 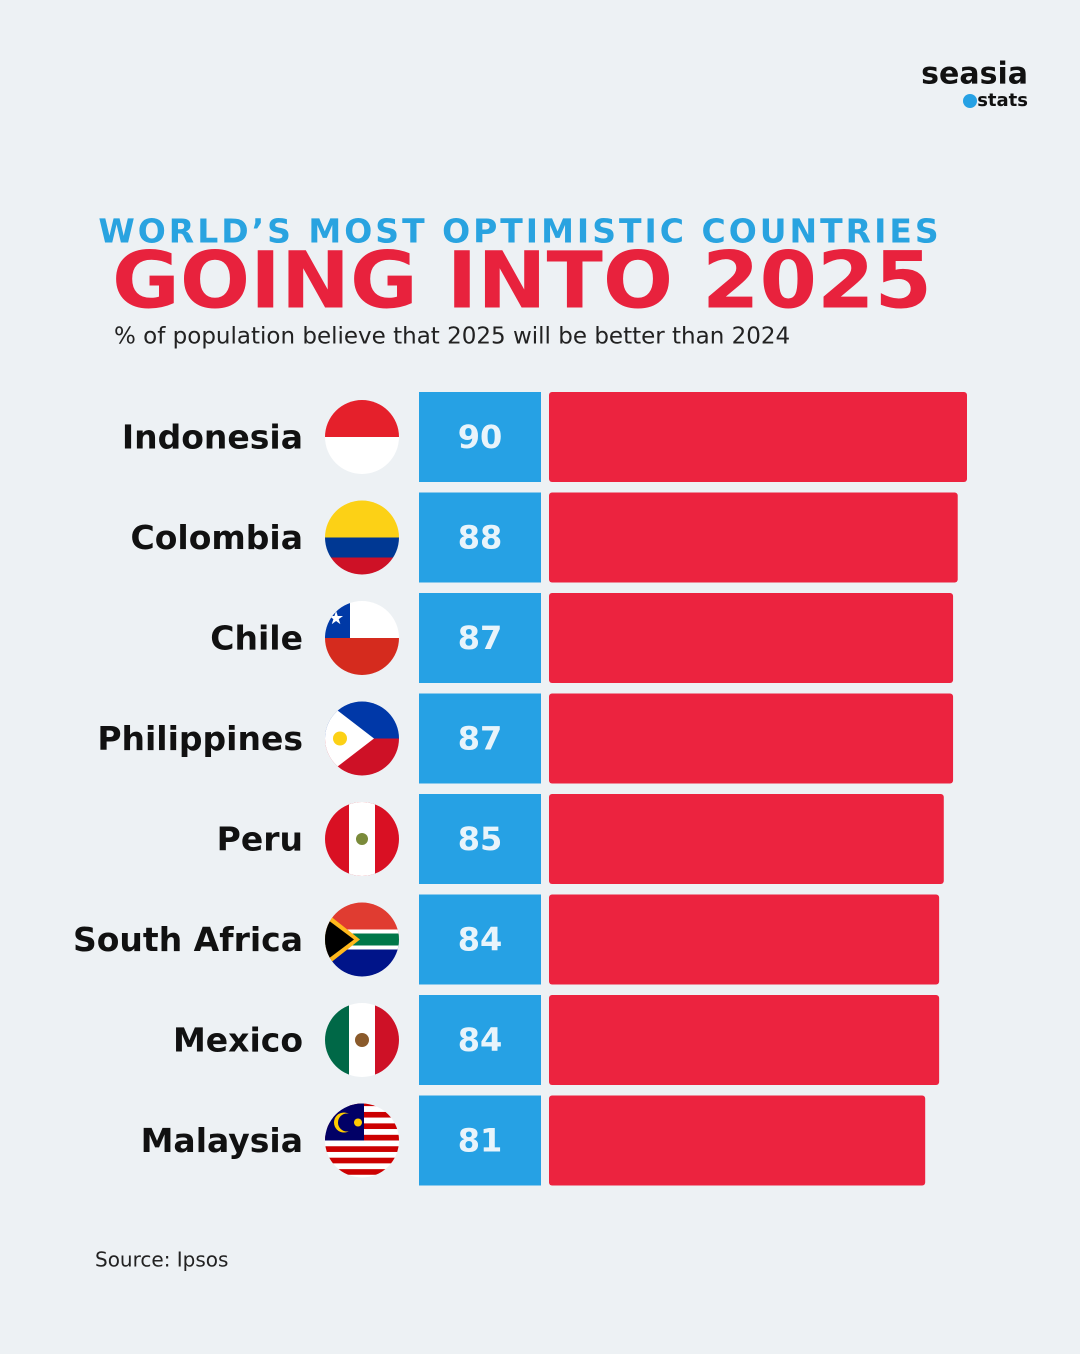 What do you see at coordinates (256, 638) in the screenshot?
I see `category-label: Chile` at bounding box center [256, 638].